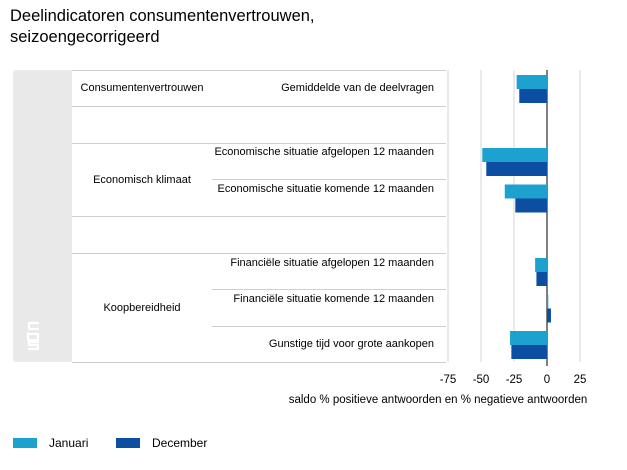 The width and height of the screenshot is (627, 470). I want to click on subcategory-label: Economische situatie komende 12 maanden, so click(325, 189).